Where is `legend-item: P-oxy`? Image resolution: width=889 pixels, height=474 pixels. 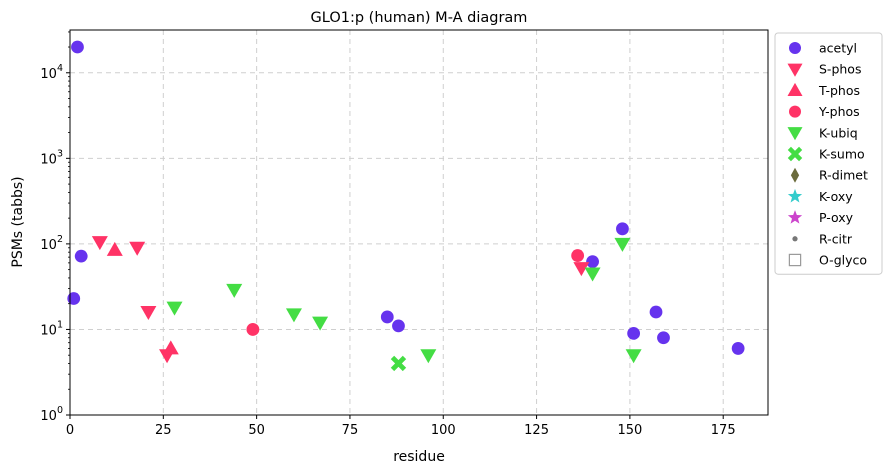
legend-item: P-oxy is located at coordinates (820, 217).